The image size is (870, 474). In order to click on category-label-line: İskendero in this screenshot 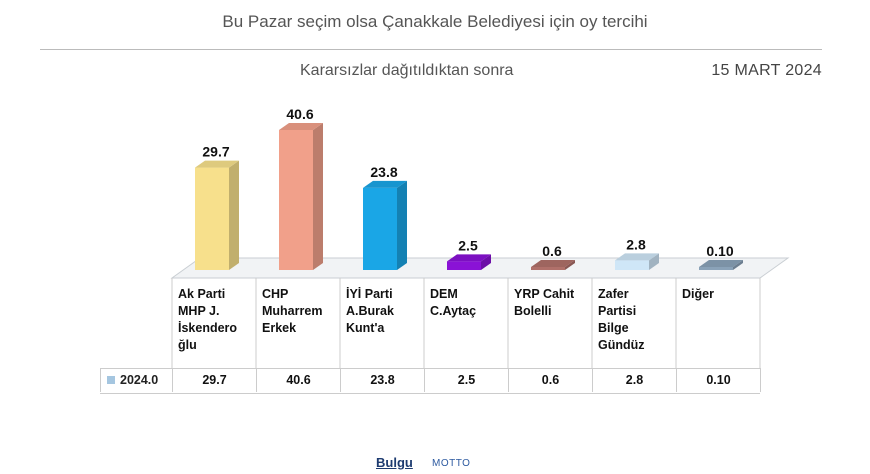, I will do `click(208, 328)`.